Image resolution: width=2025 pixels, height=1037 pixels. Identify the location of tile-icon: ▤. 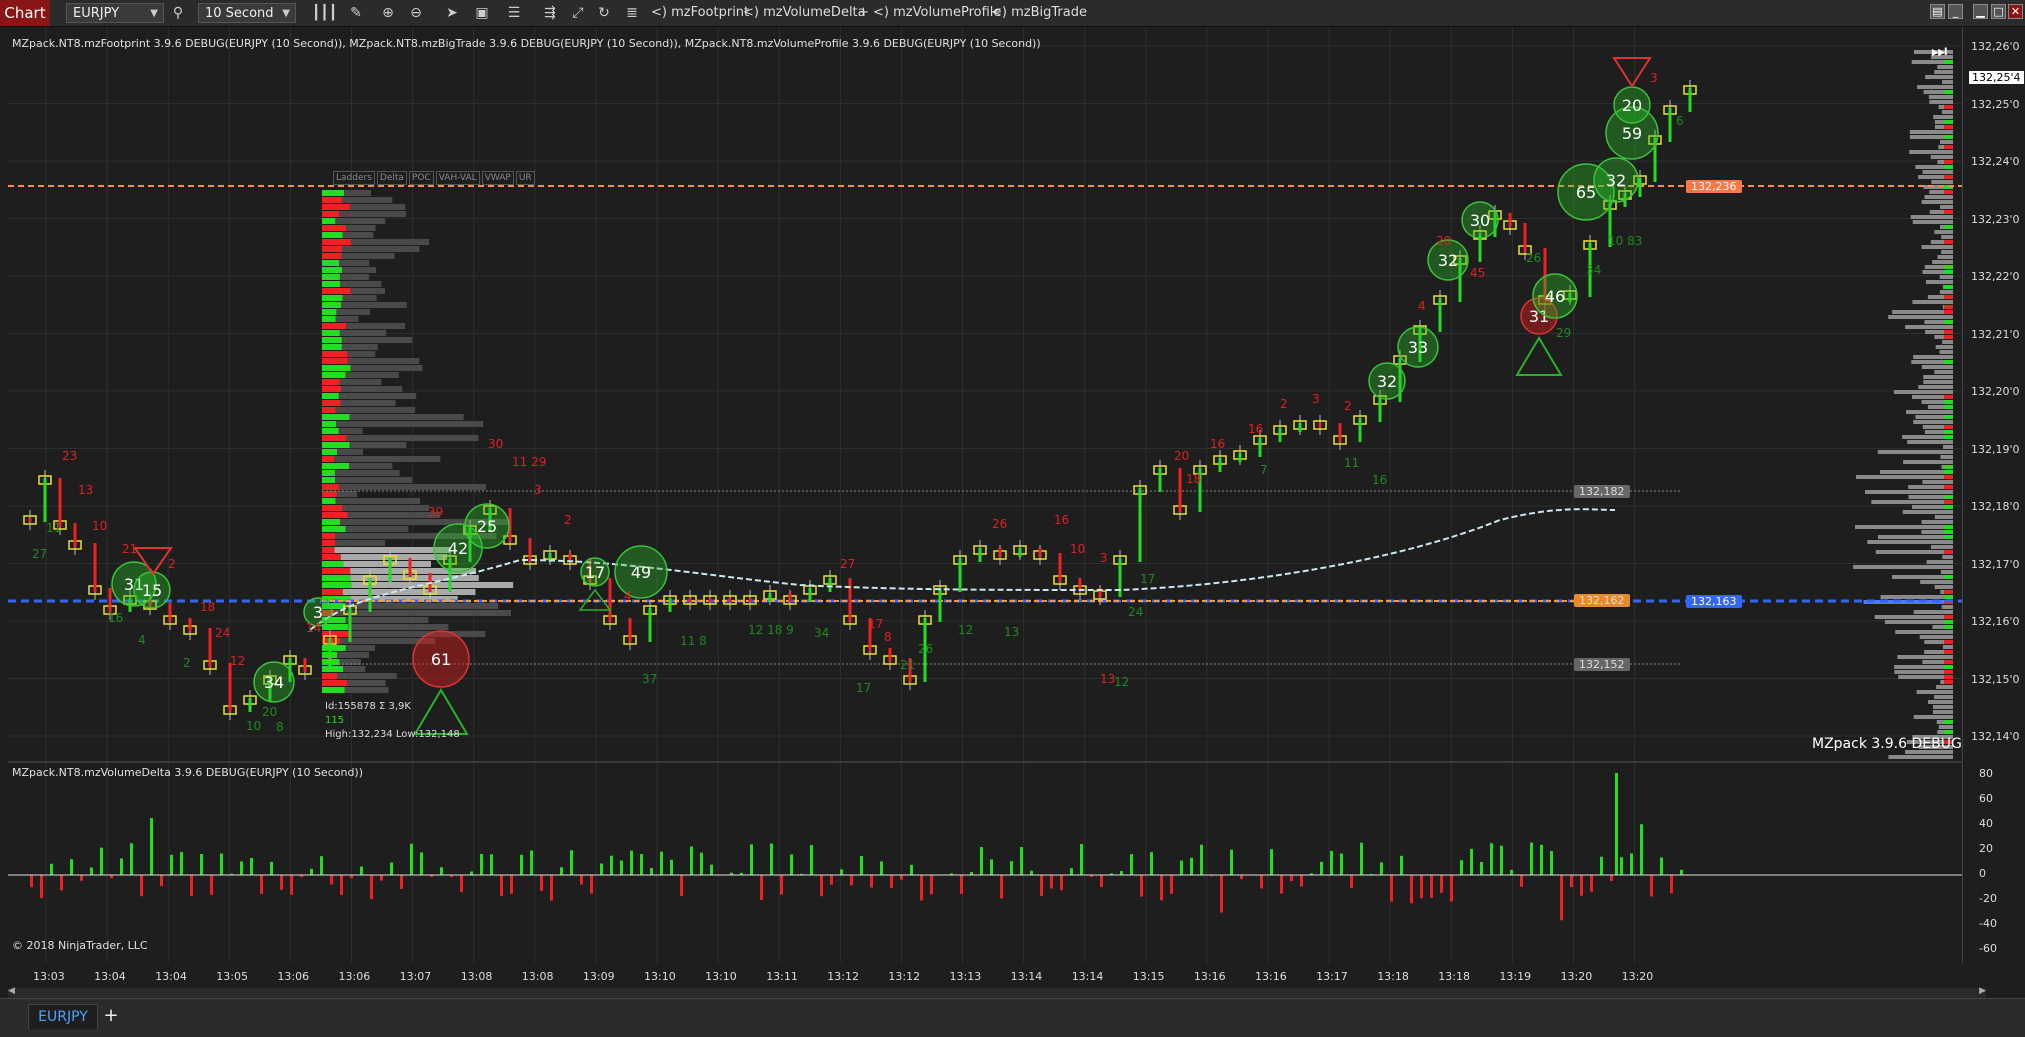
(1937, 11).